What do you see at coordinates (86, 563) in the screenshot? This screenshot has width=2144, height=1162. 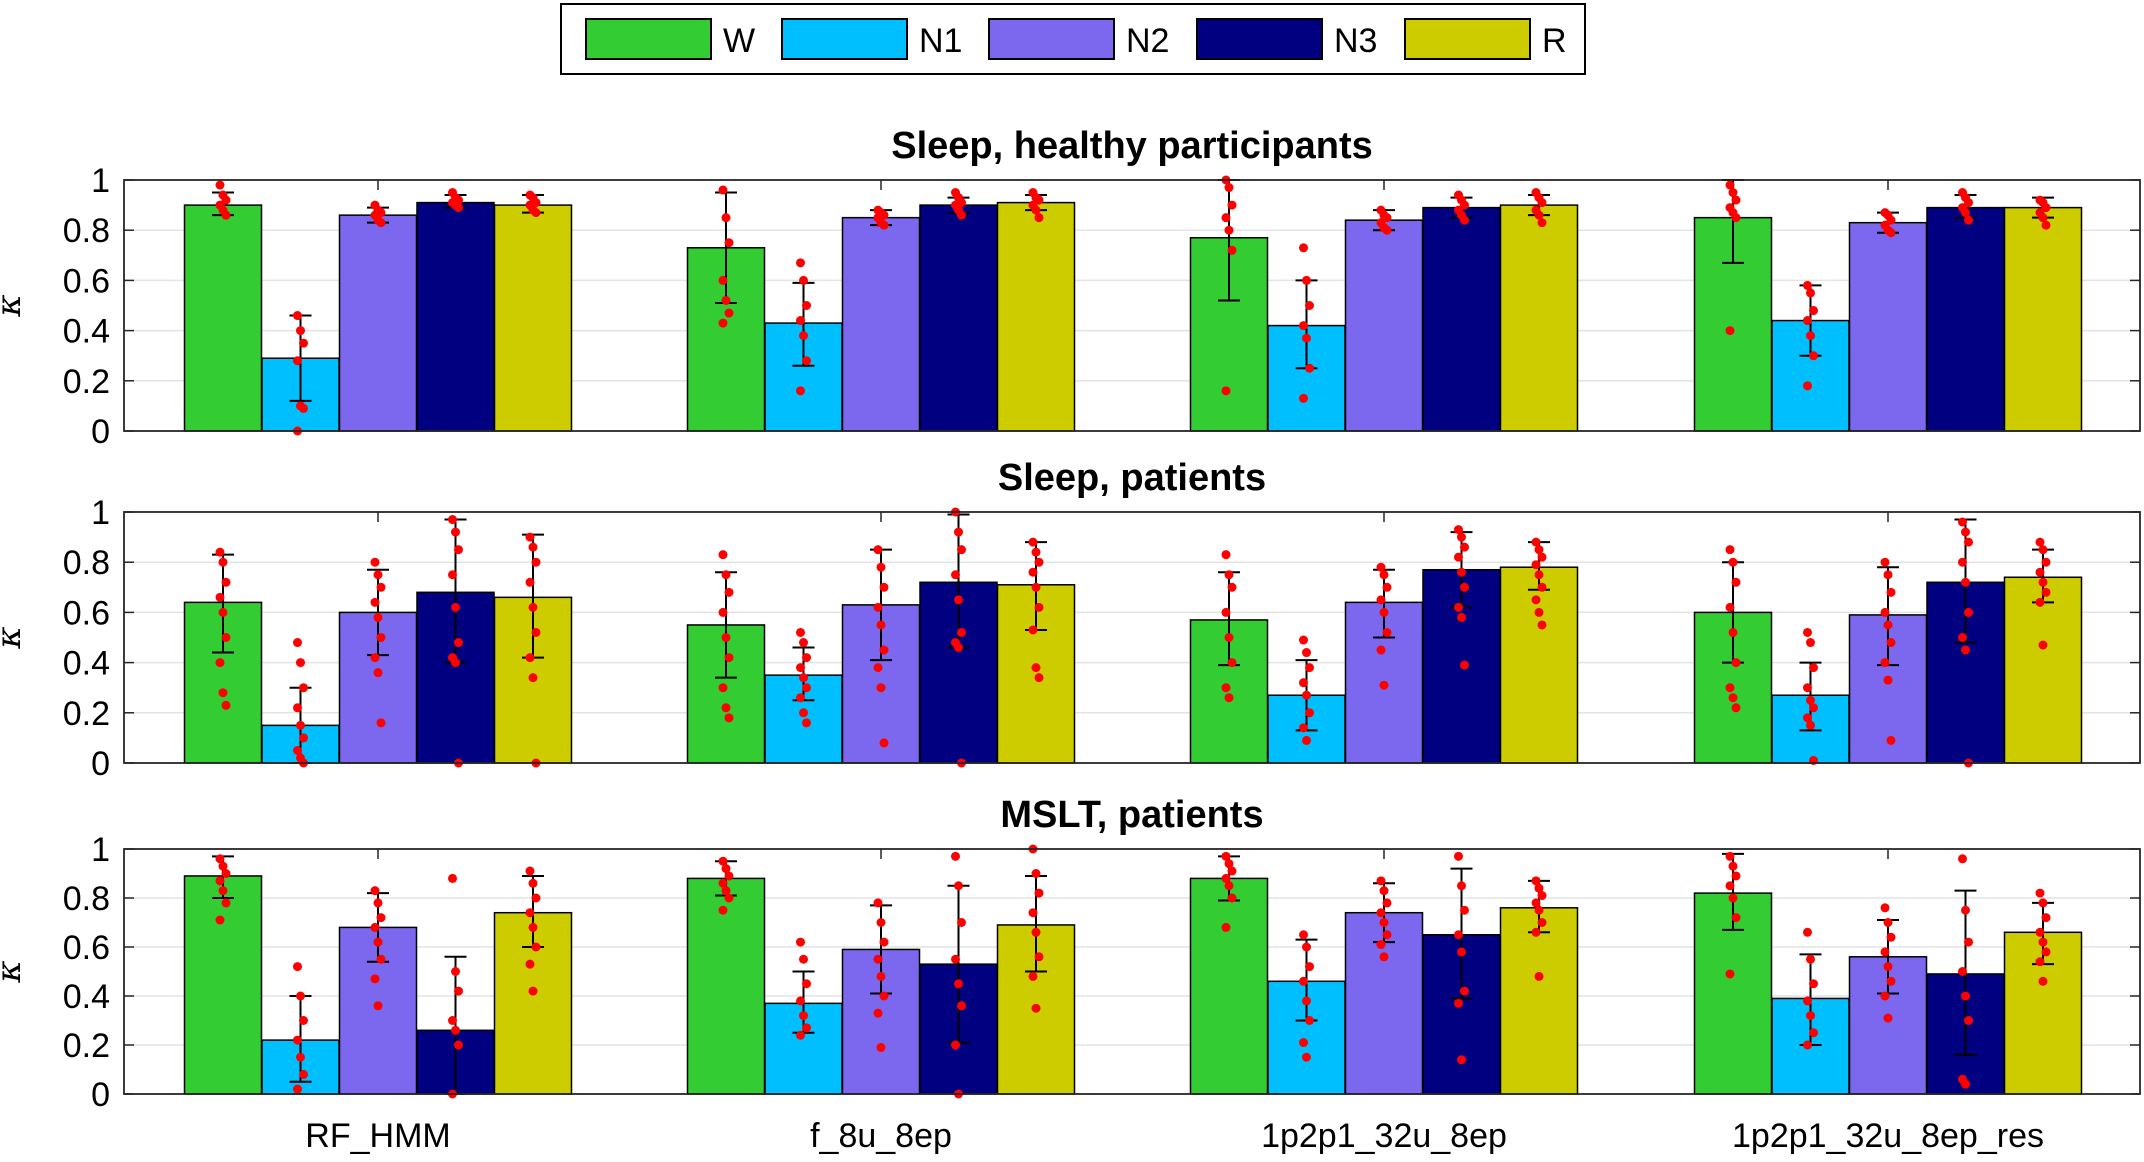 I see `y-tick-label: 0.8` at bounding box center [86, 563].